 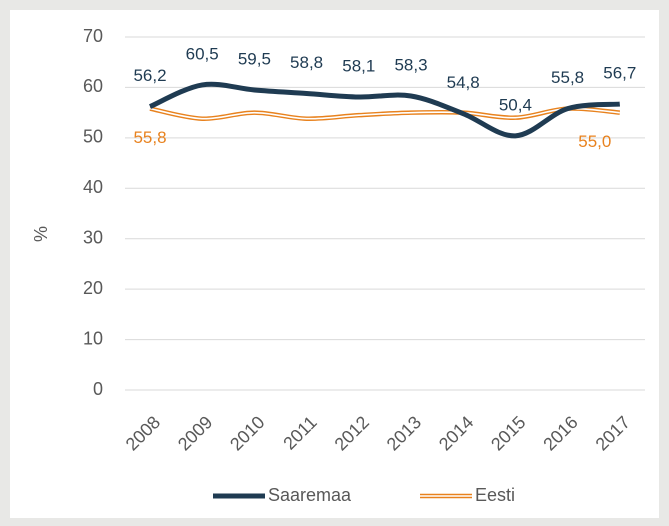 What do you see at coordinates (358, 65) in the screenshot?
I see `data-label: 58,1` at bounding box center [358, 65].